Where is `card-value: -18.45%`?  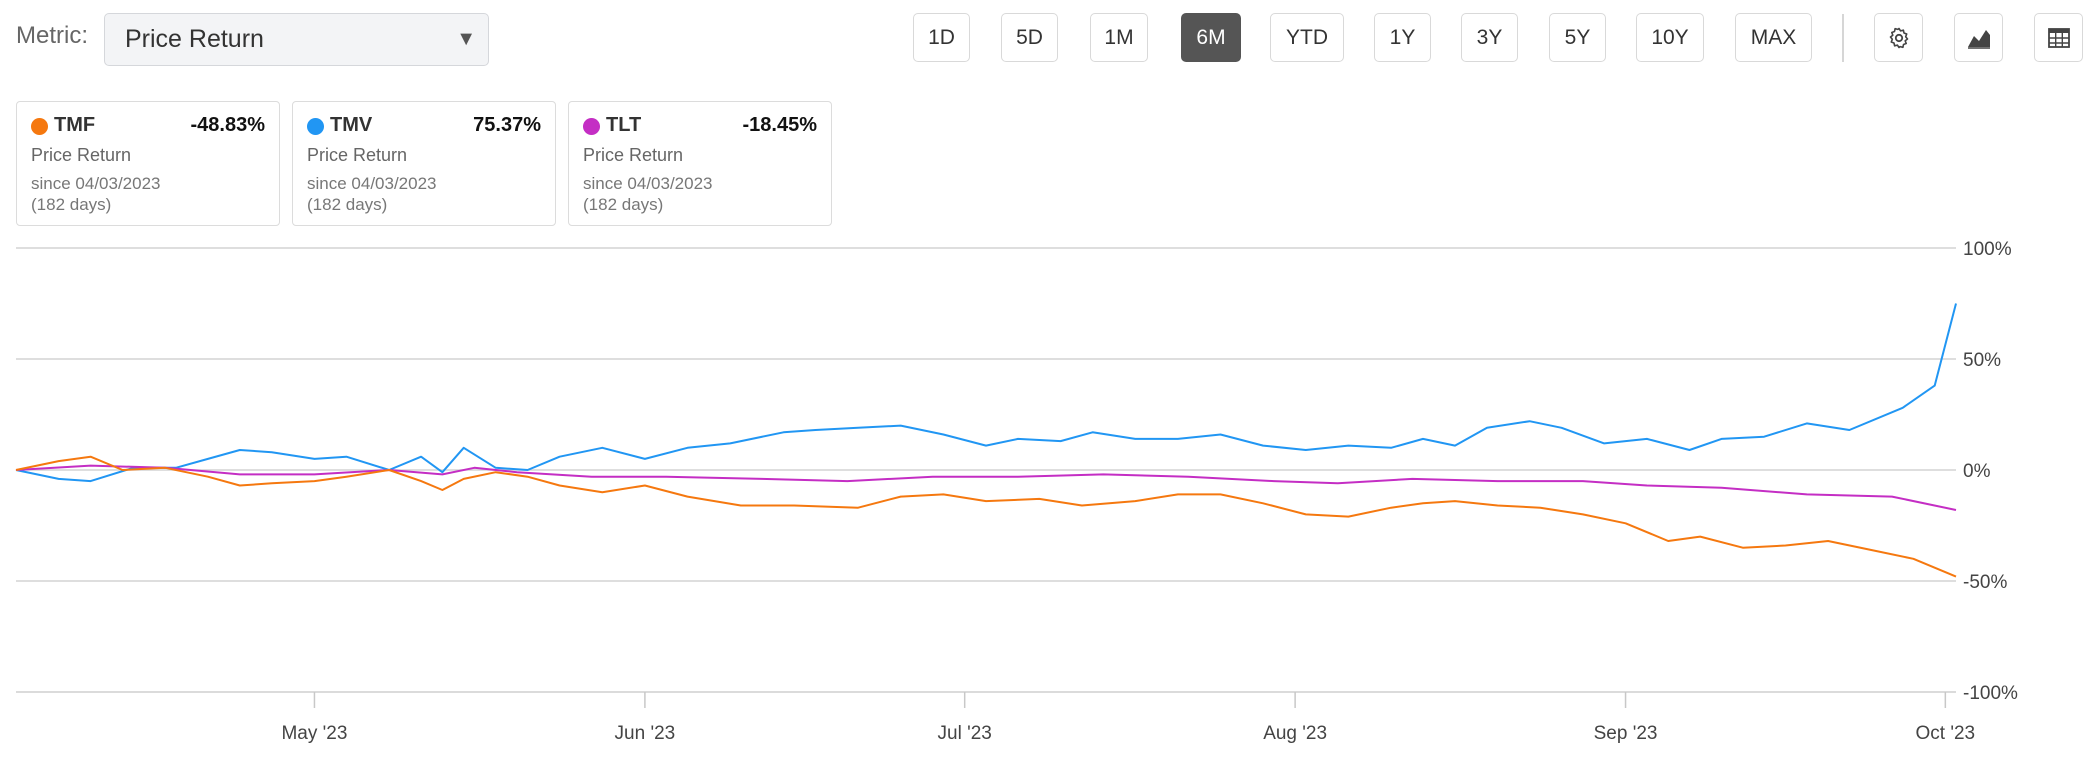
card-value: -18.45% is located at coordinates (780, 125).